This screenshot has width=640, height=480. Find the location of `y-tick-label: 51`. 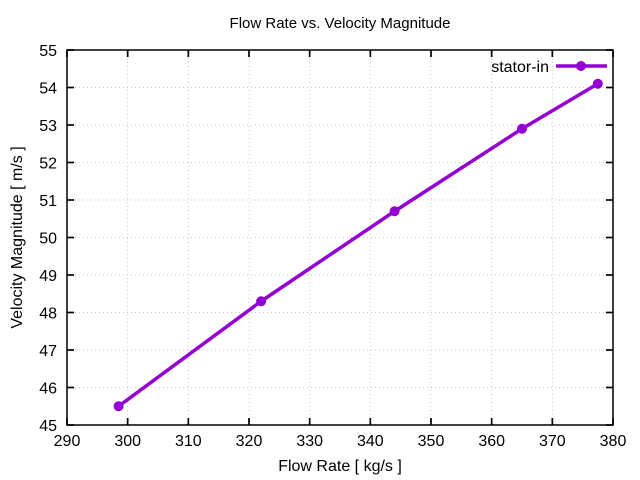

y-tick-label: 51 is located at coordinates (48, 201).